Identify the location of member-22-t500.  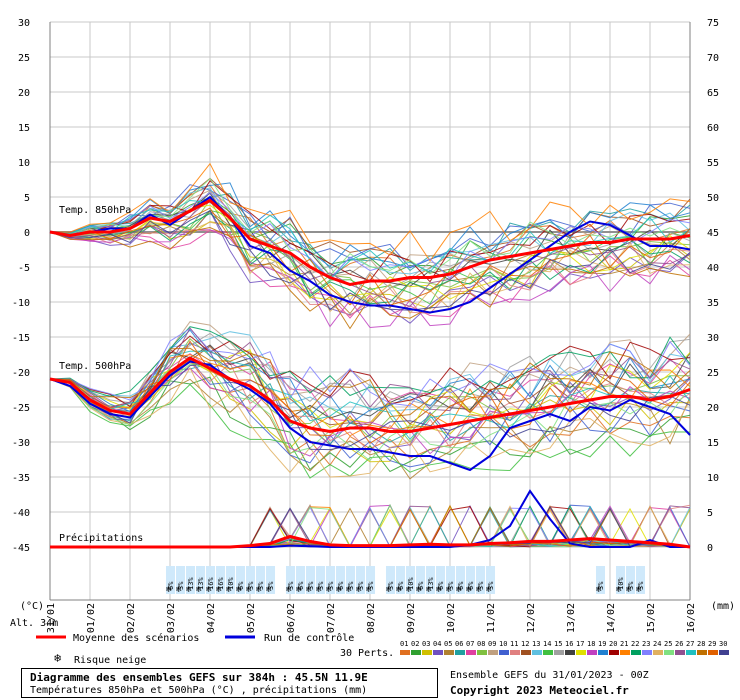
(370, 361).